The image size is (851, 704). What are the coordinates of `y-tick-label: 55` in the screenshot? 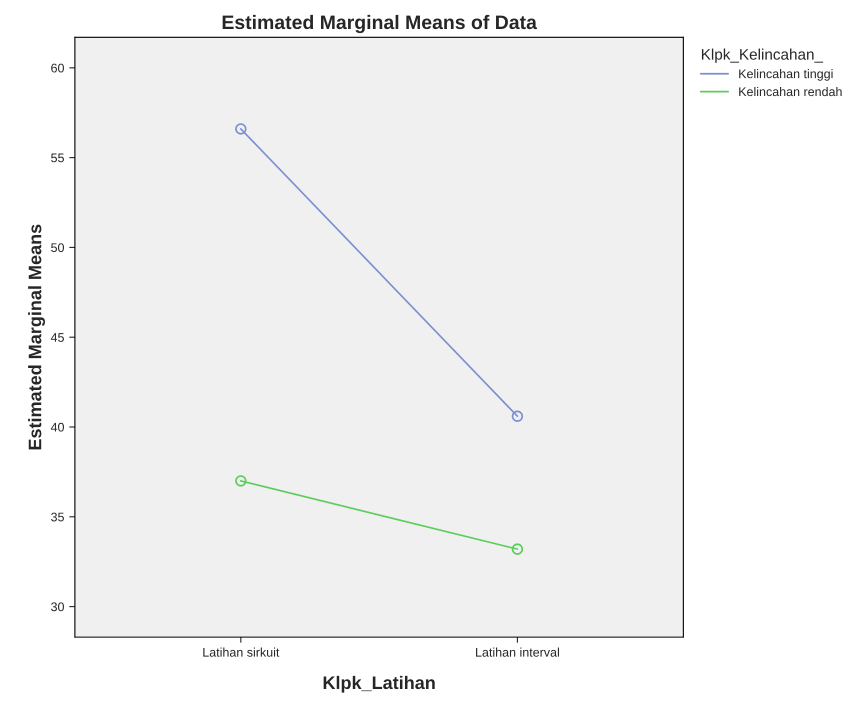 It's located at (57, 158).